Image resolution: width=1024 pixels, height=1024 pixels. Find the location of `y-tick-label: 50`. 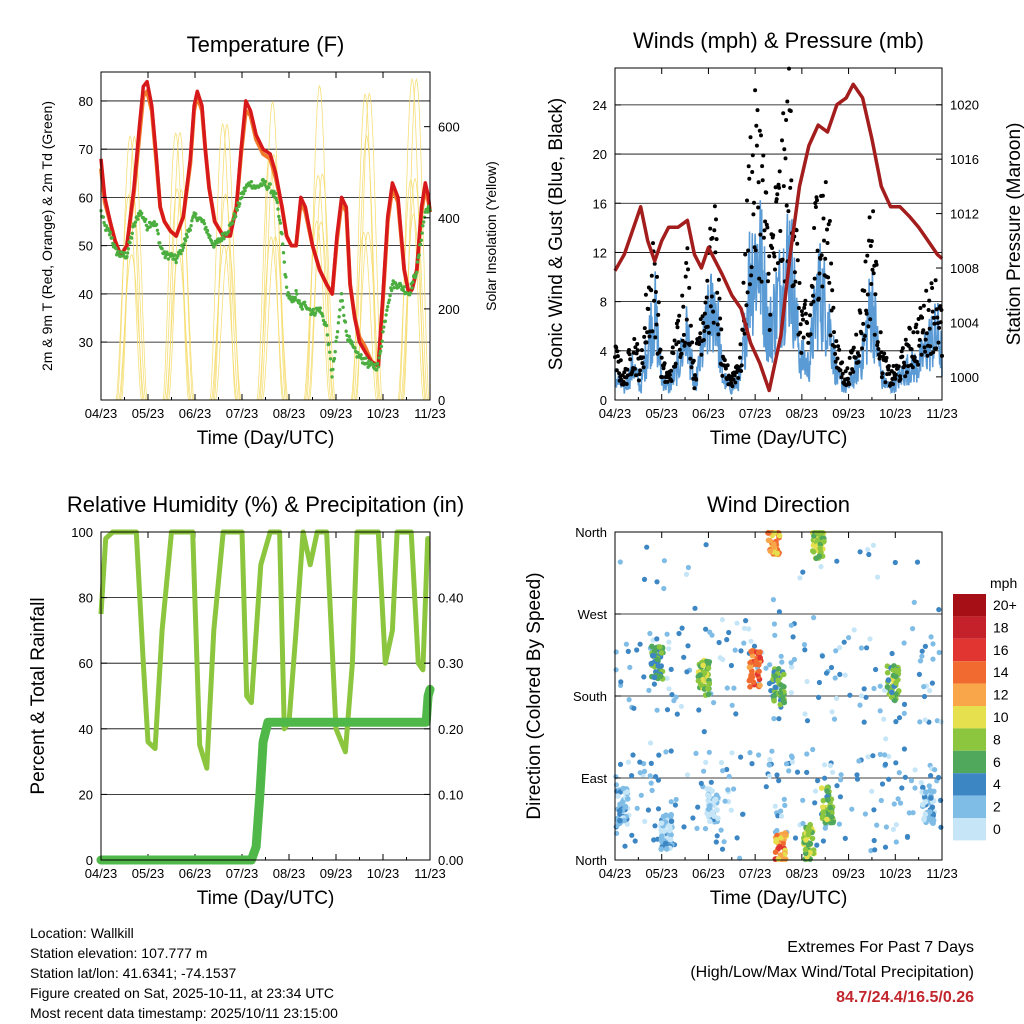

y-tick-label: 50 is located at coordinates (86, 246).